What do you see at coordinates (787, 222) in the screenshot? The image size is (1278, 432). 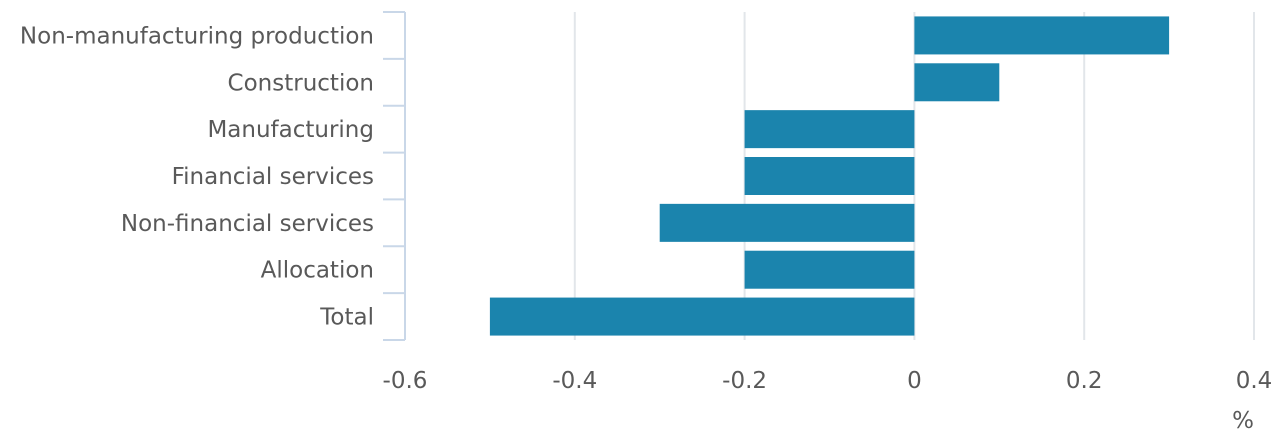 I see `bar-non-financial-services` at bounding box center [787, 222].